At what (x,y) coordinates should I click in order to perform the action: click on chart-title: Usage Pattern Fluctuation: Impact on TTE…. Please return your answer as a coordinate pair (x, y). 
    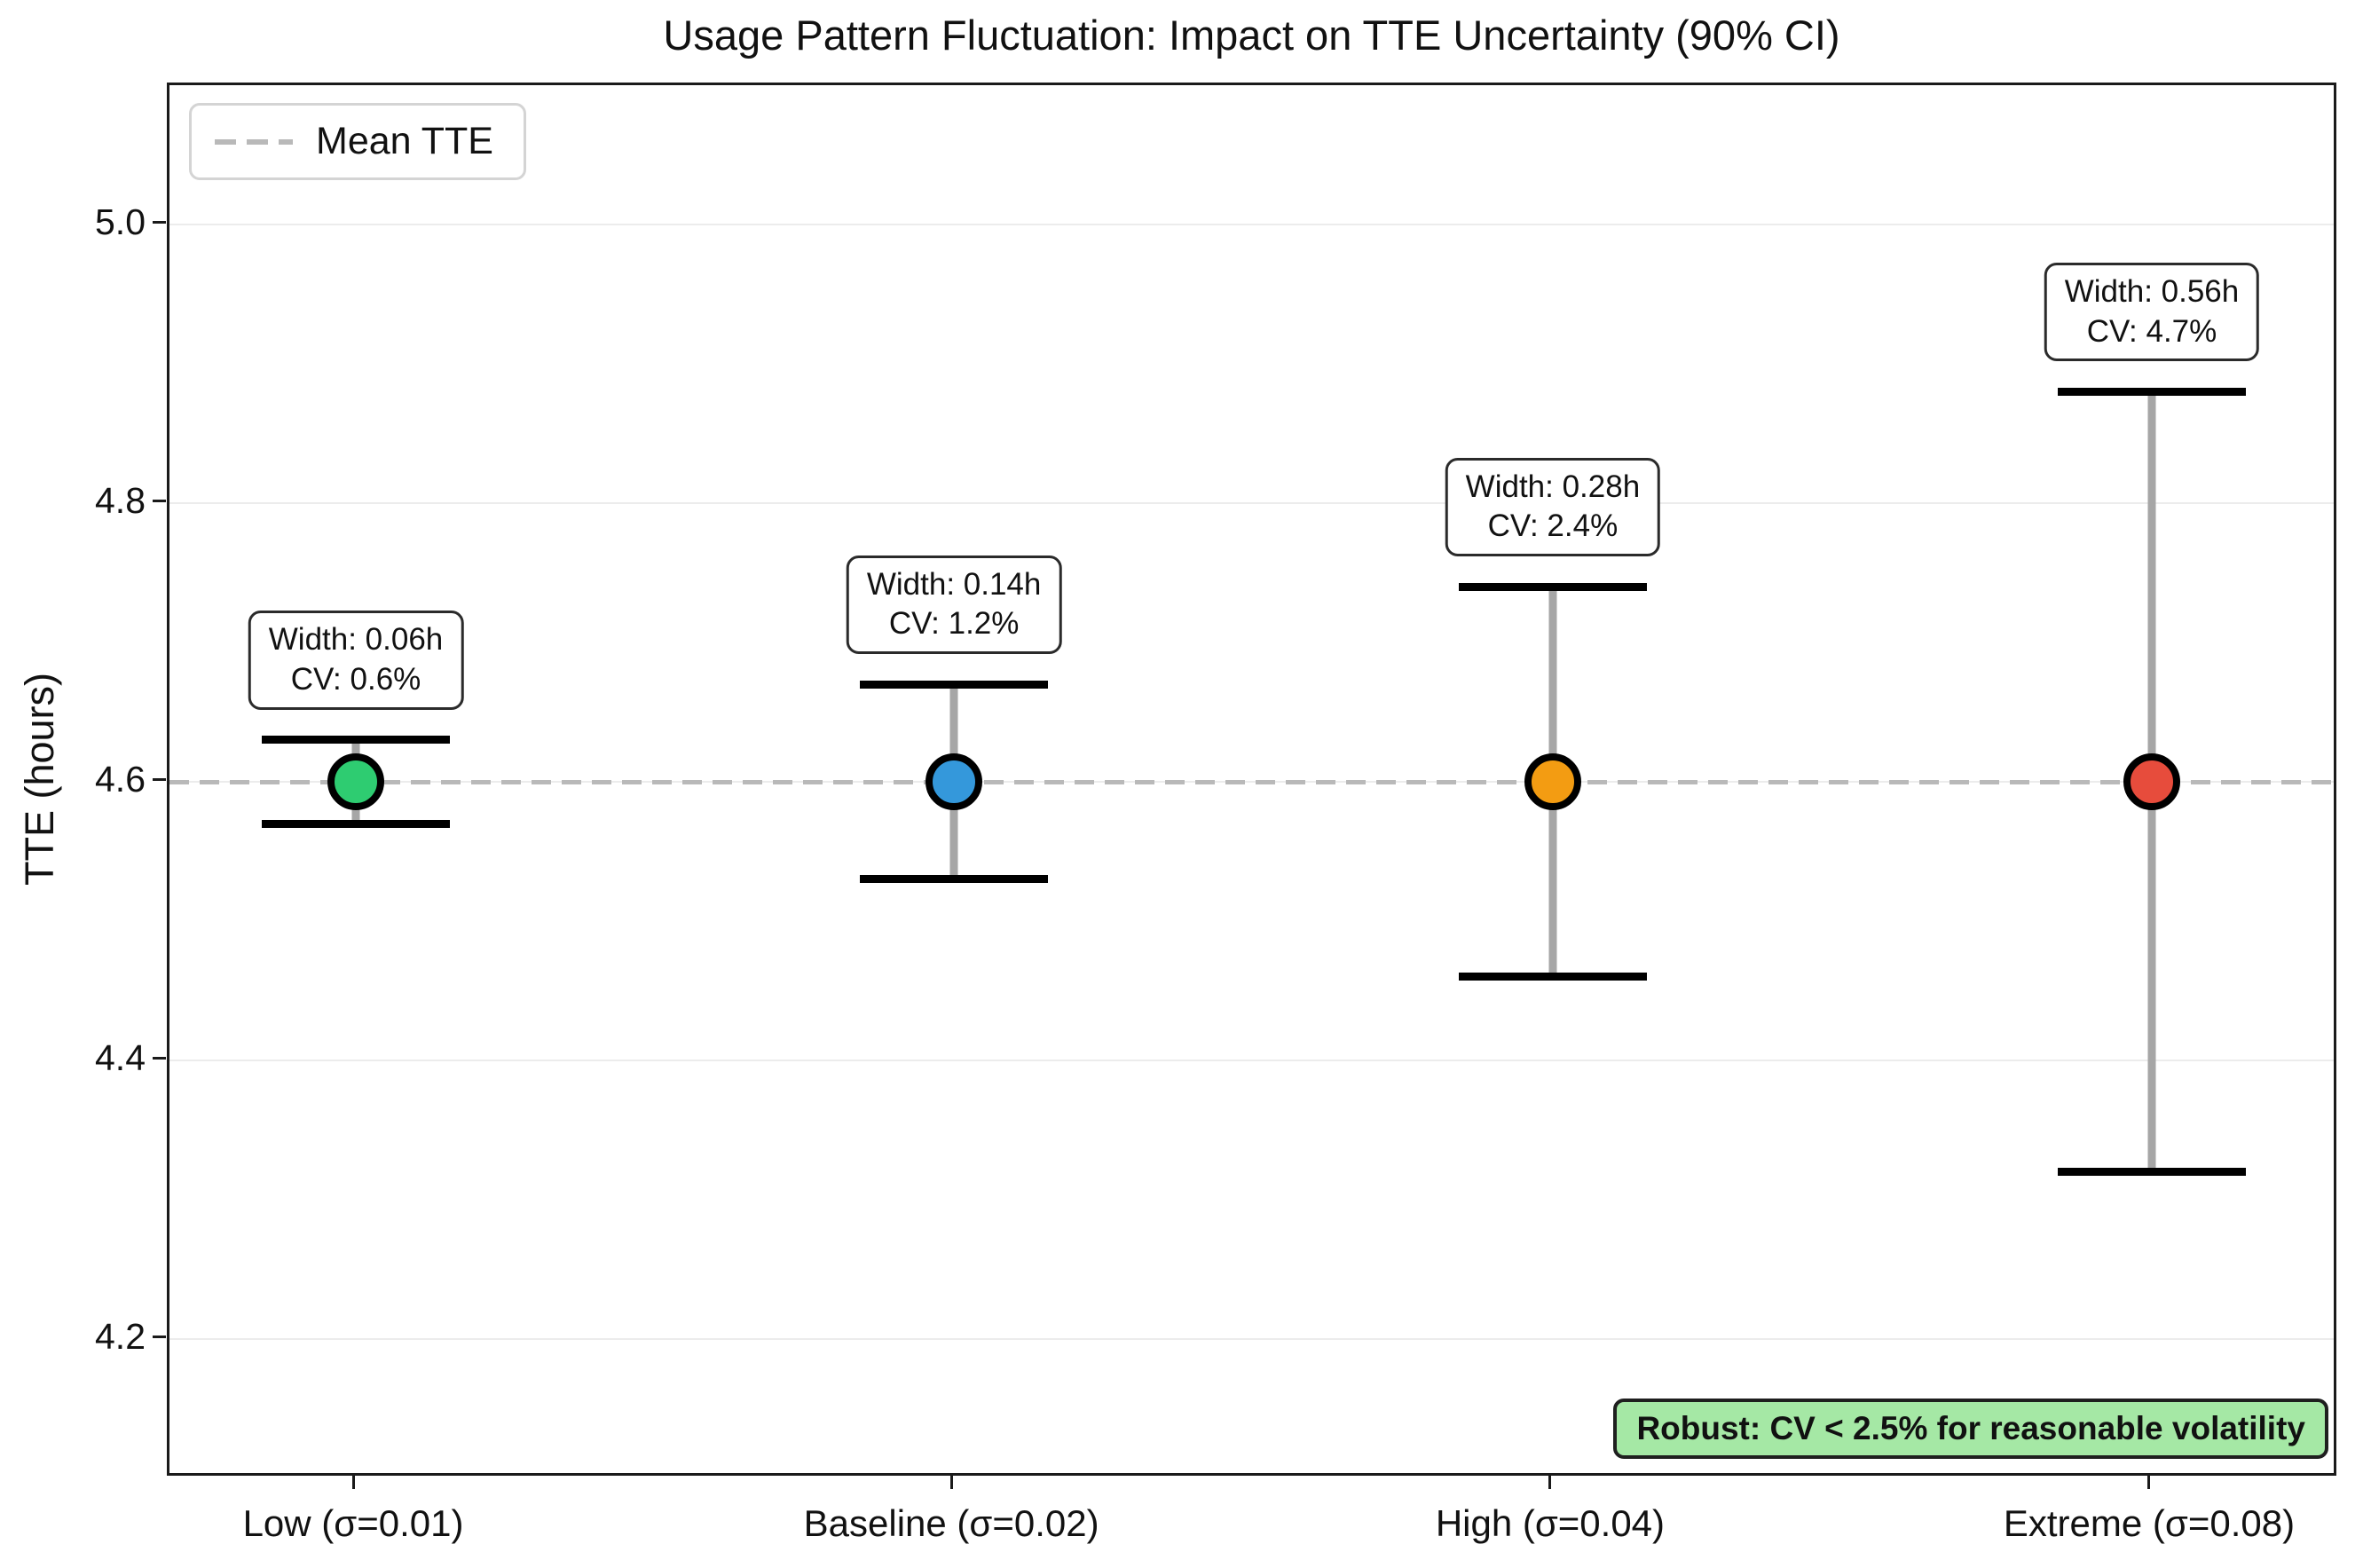
    Looking at the image, I should click on (1251, 36).